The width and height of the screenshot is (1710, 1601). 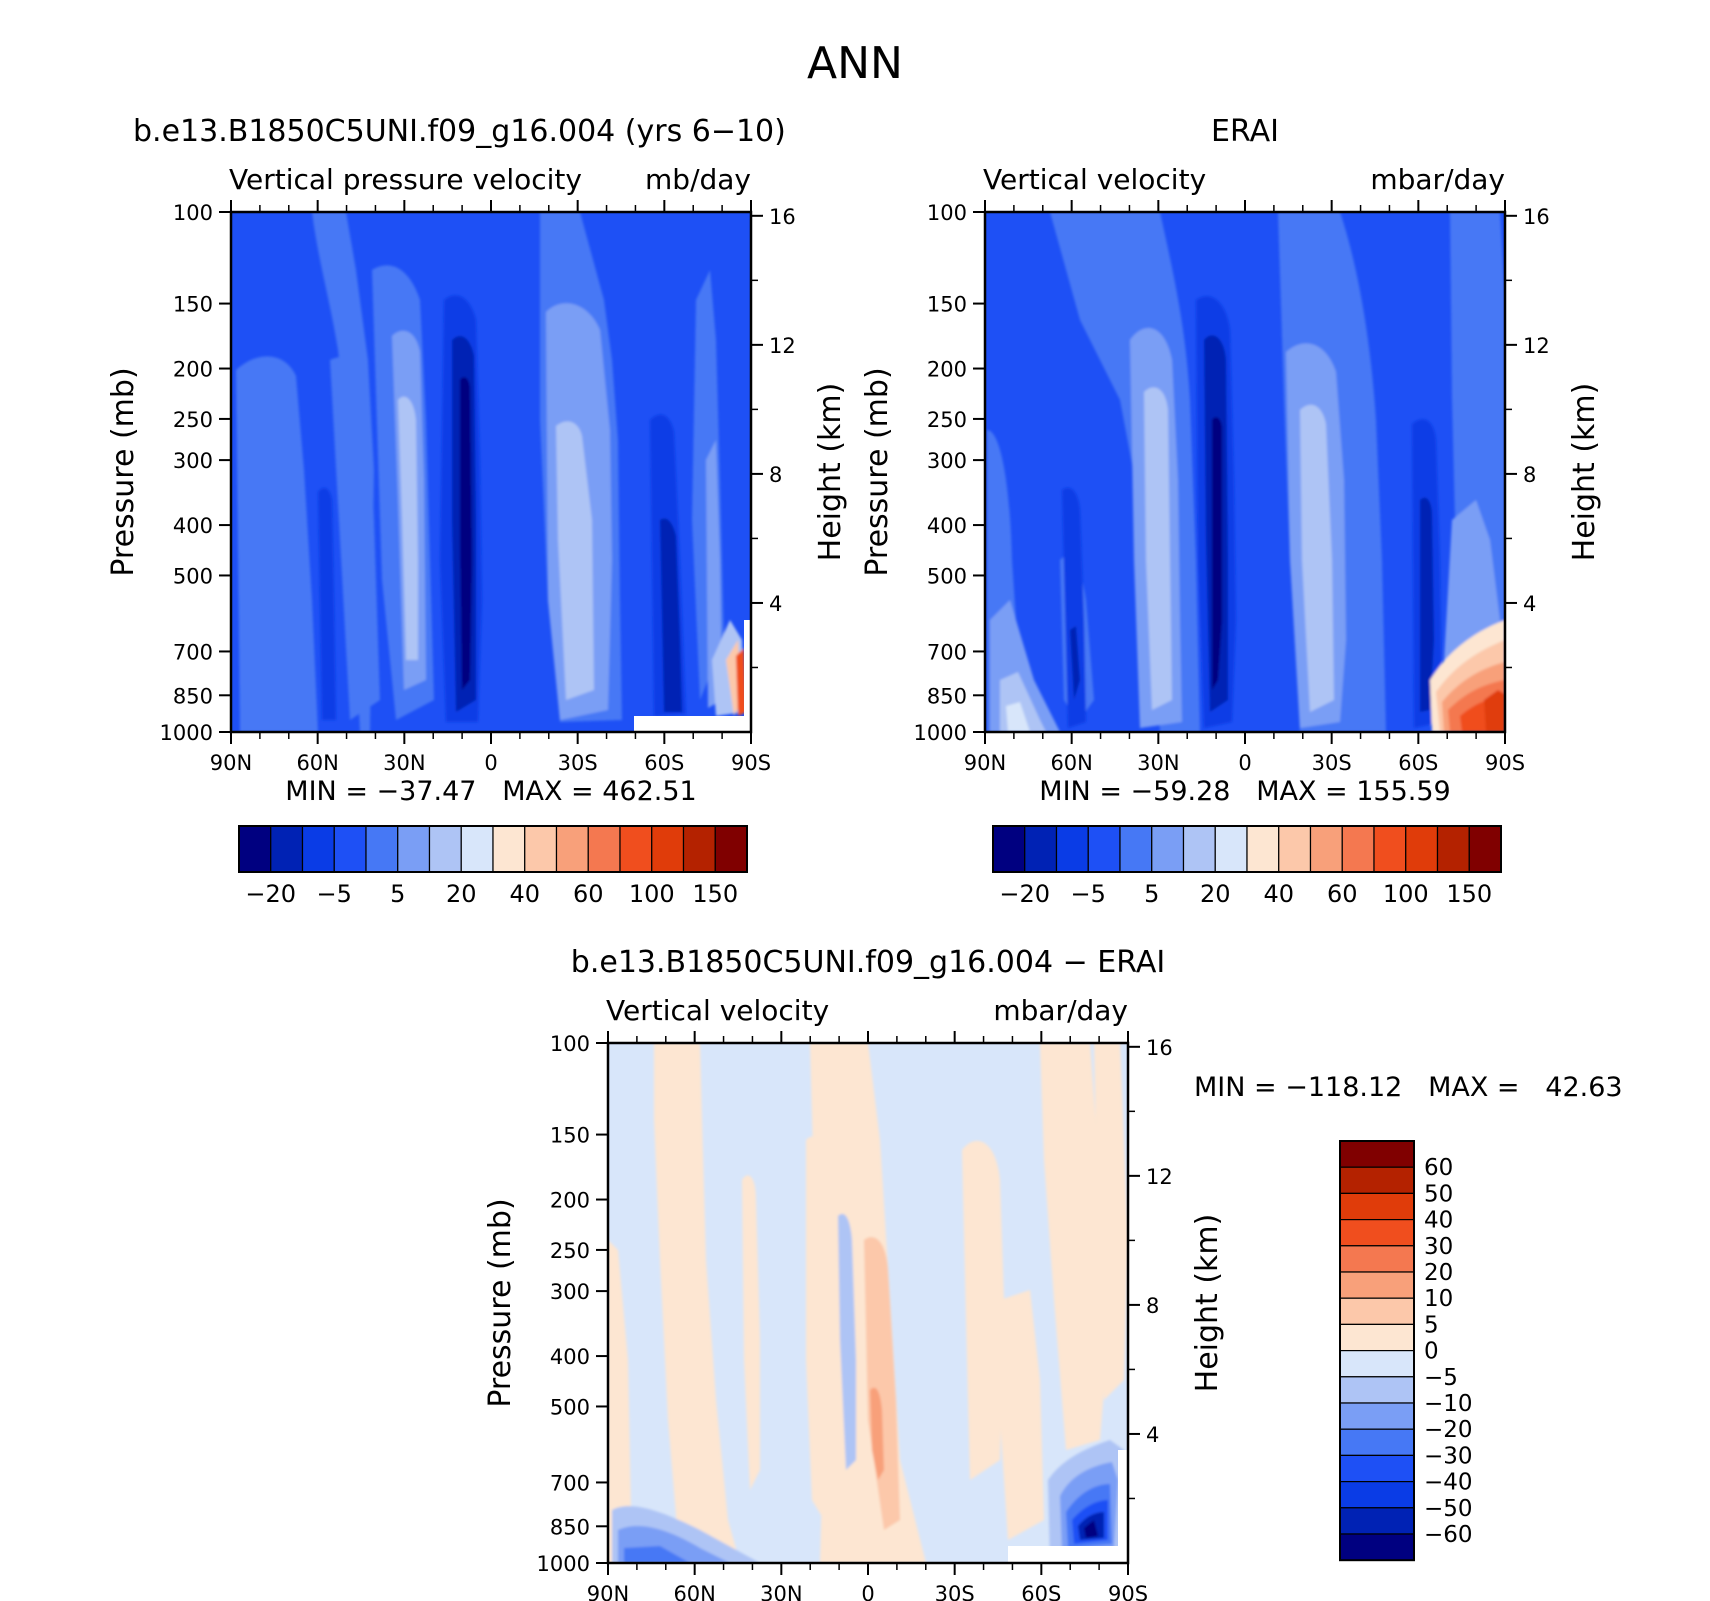 What do you see at coordinates (717, 1010) in the screenshot?
I see `panel-variable-label: Vertical velocity` at bounding box center [717, 1010].